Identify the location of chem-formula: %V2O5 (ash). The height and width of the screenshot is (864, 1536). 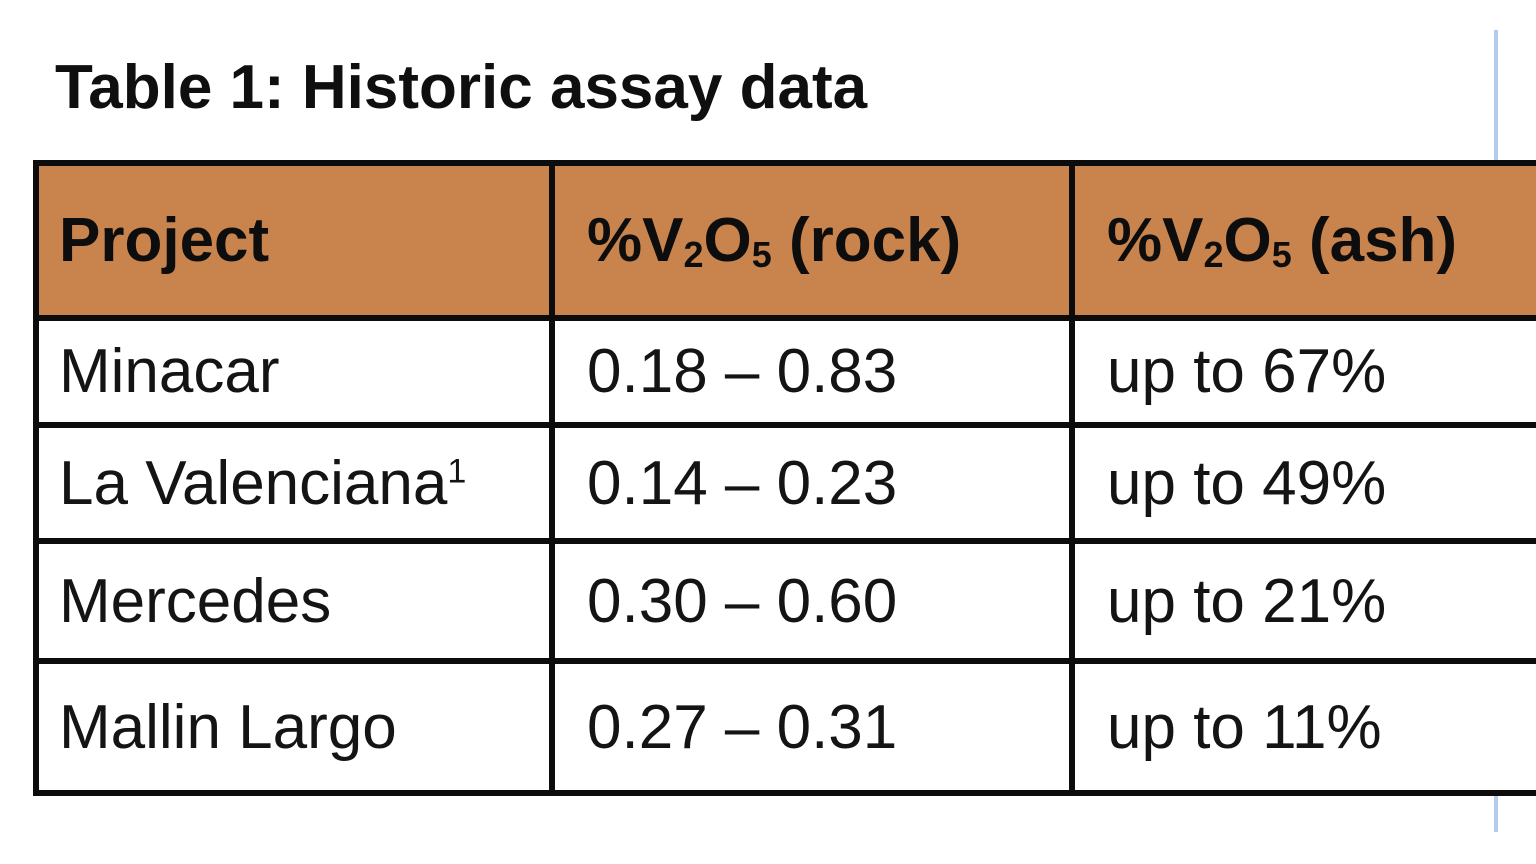
(1282, 241).